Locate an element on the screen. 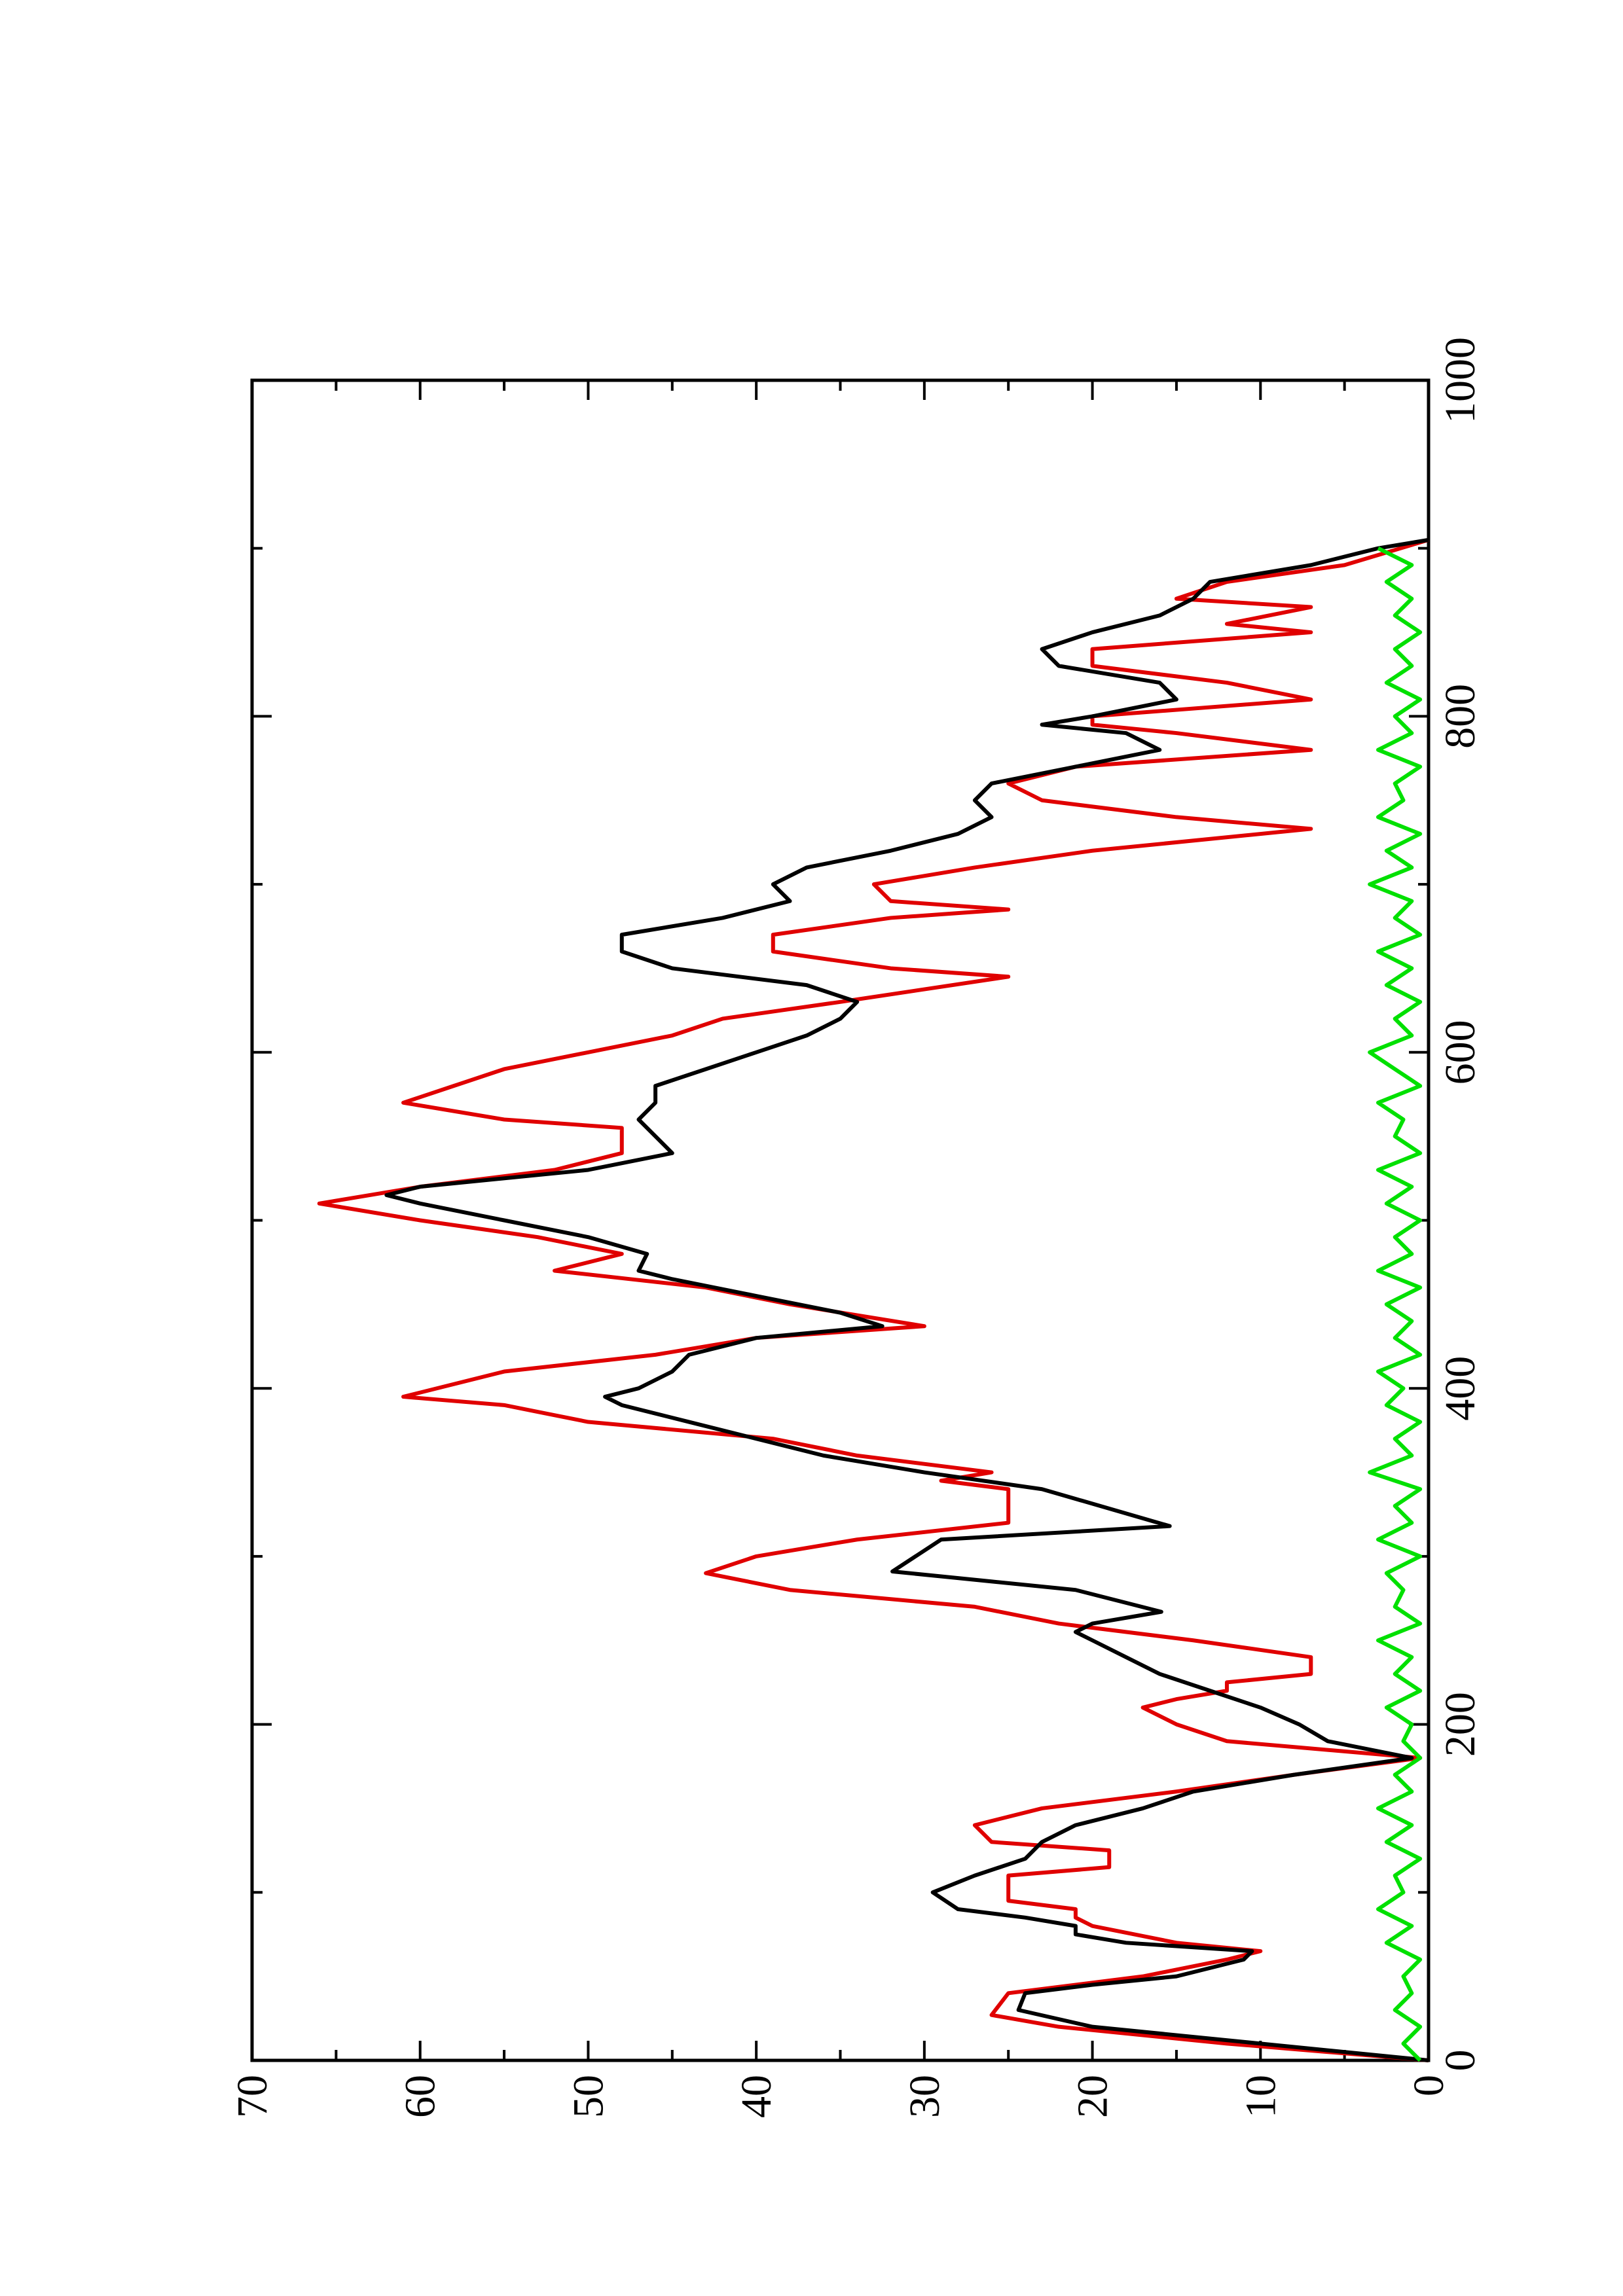  y-tick-label: 70 is located at coordinates (252, 2096).